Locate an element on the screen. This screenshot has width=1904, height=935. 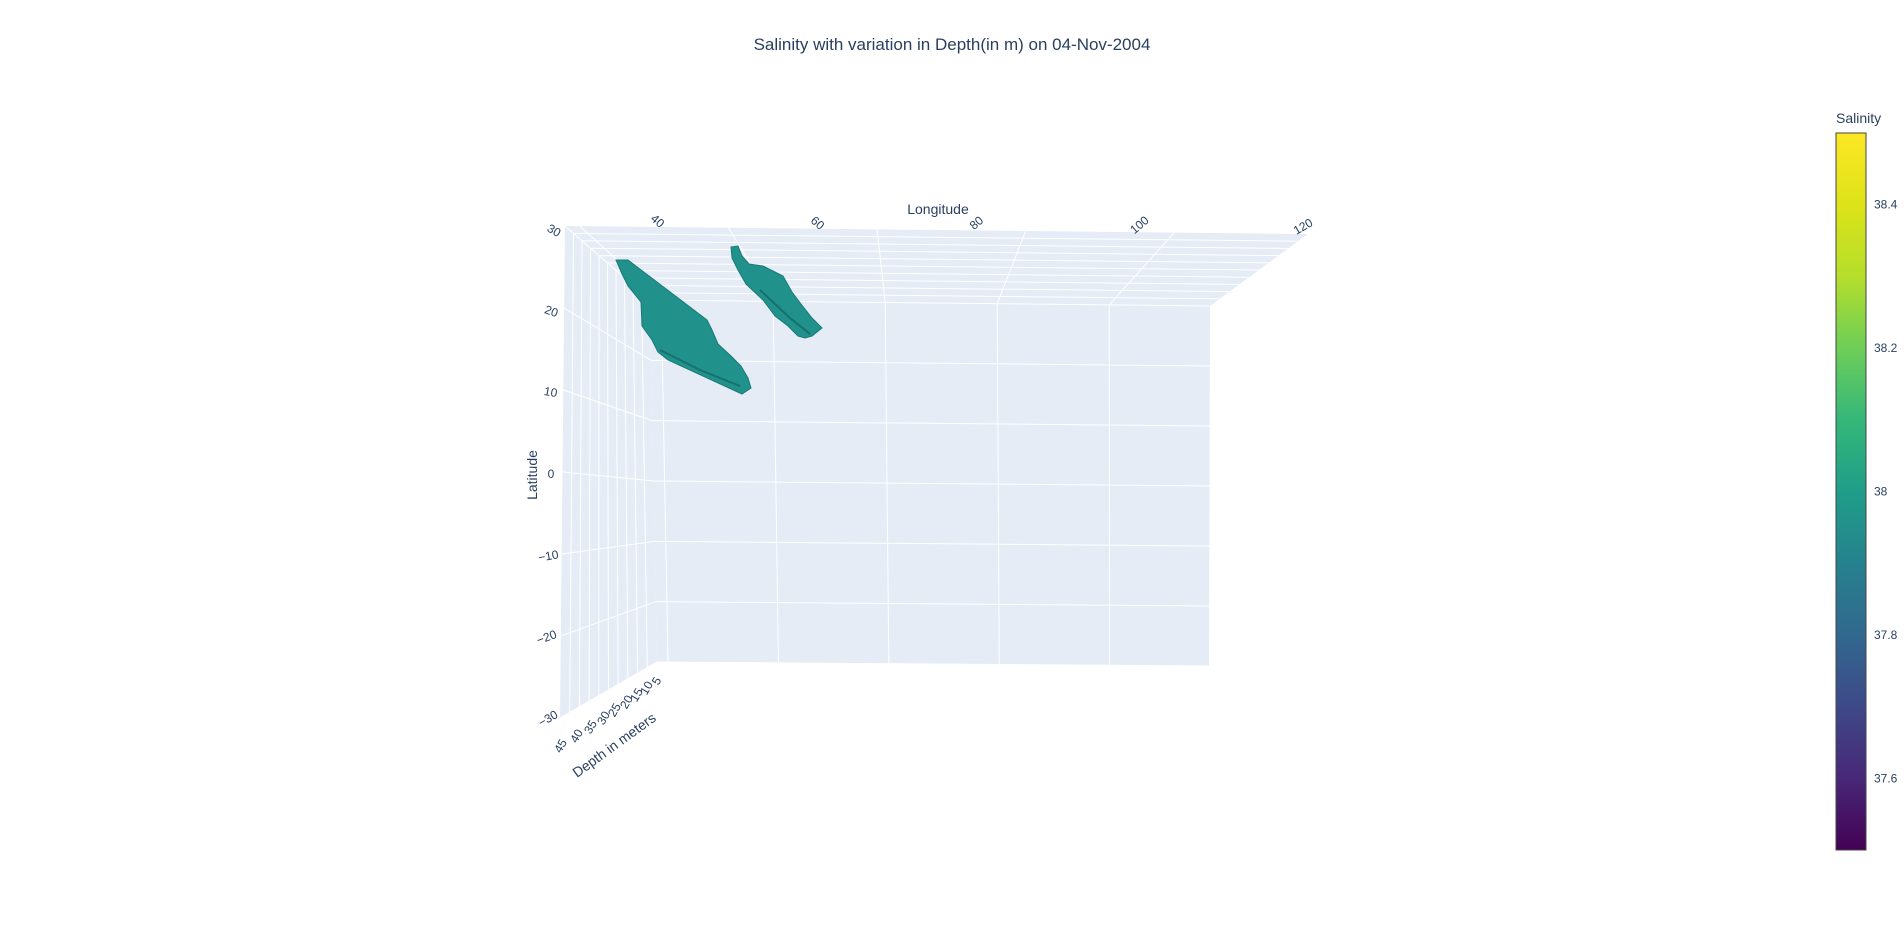
isosurface is located at coordinates (719, 320).